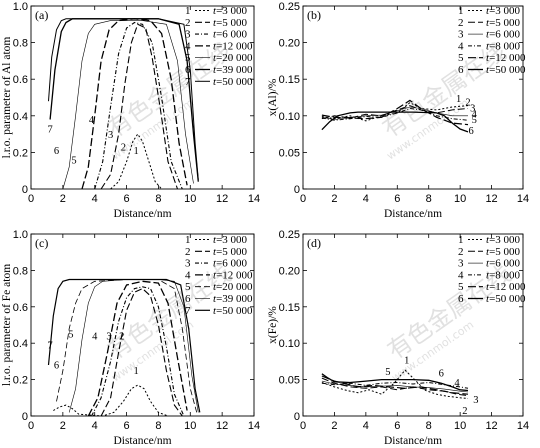  Describe the element at coordinates (503, 46) in the screenshot. I see `legend-entry: t=8 000` at that location.